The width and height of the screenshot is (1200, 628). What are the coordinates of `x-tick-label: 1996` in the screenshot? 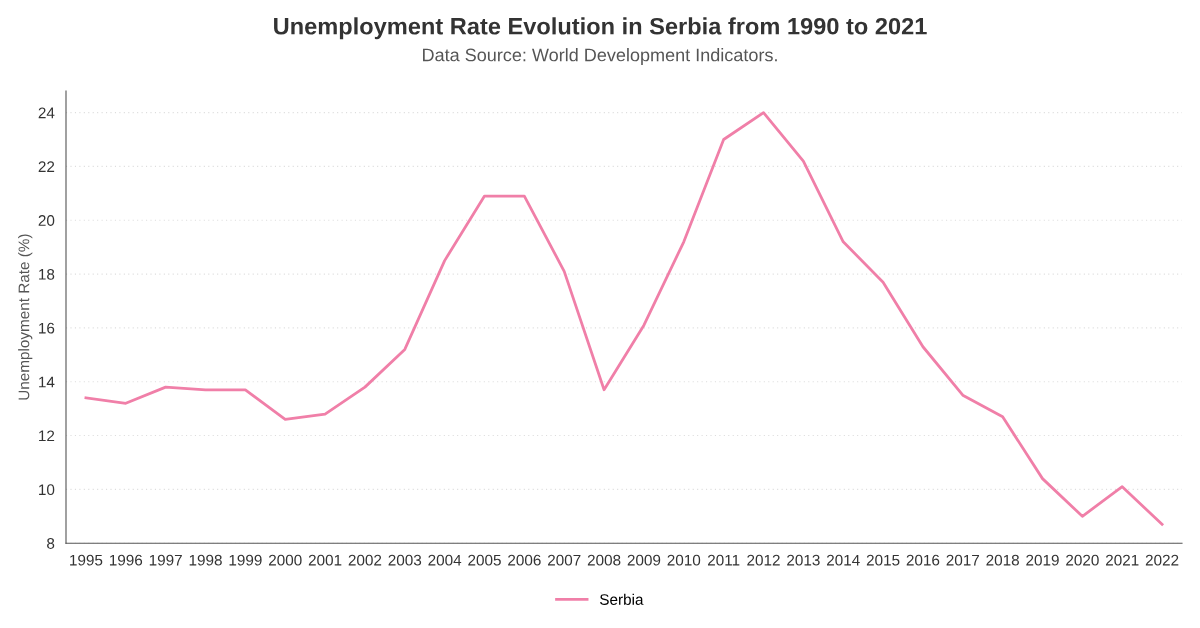 It's located at (126, 560).